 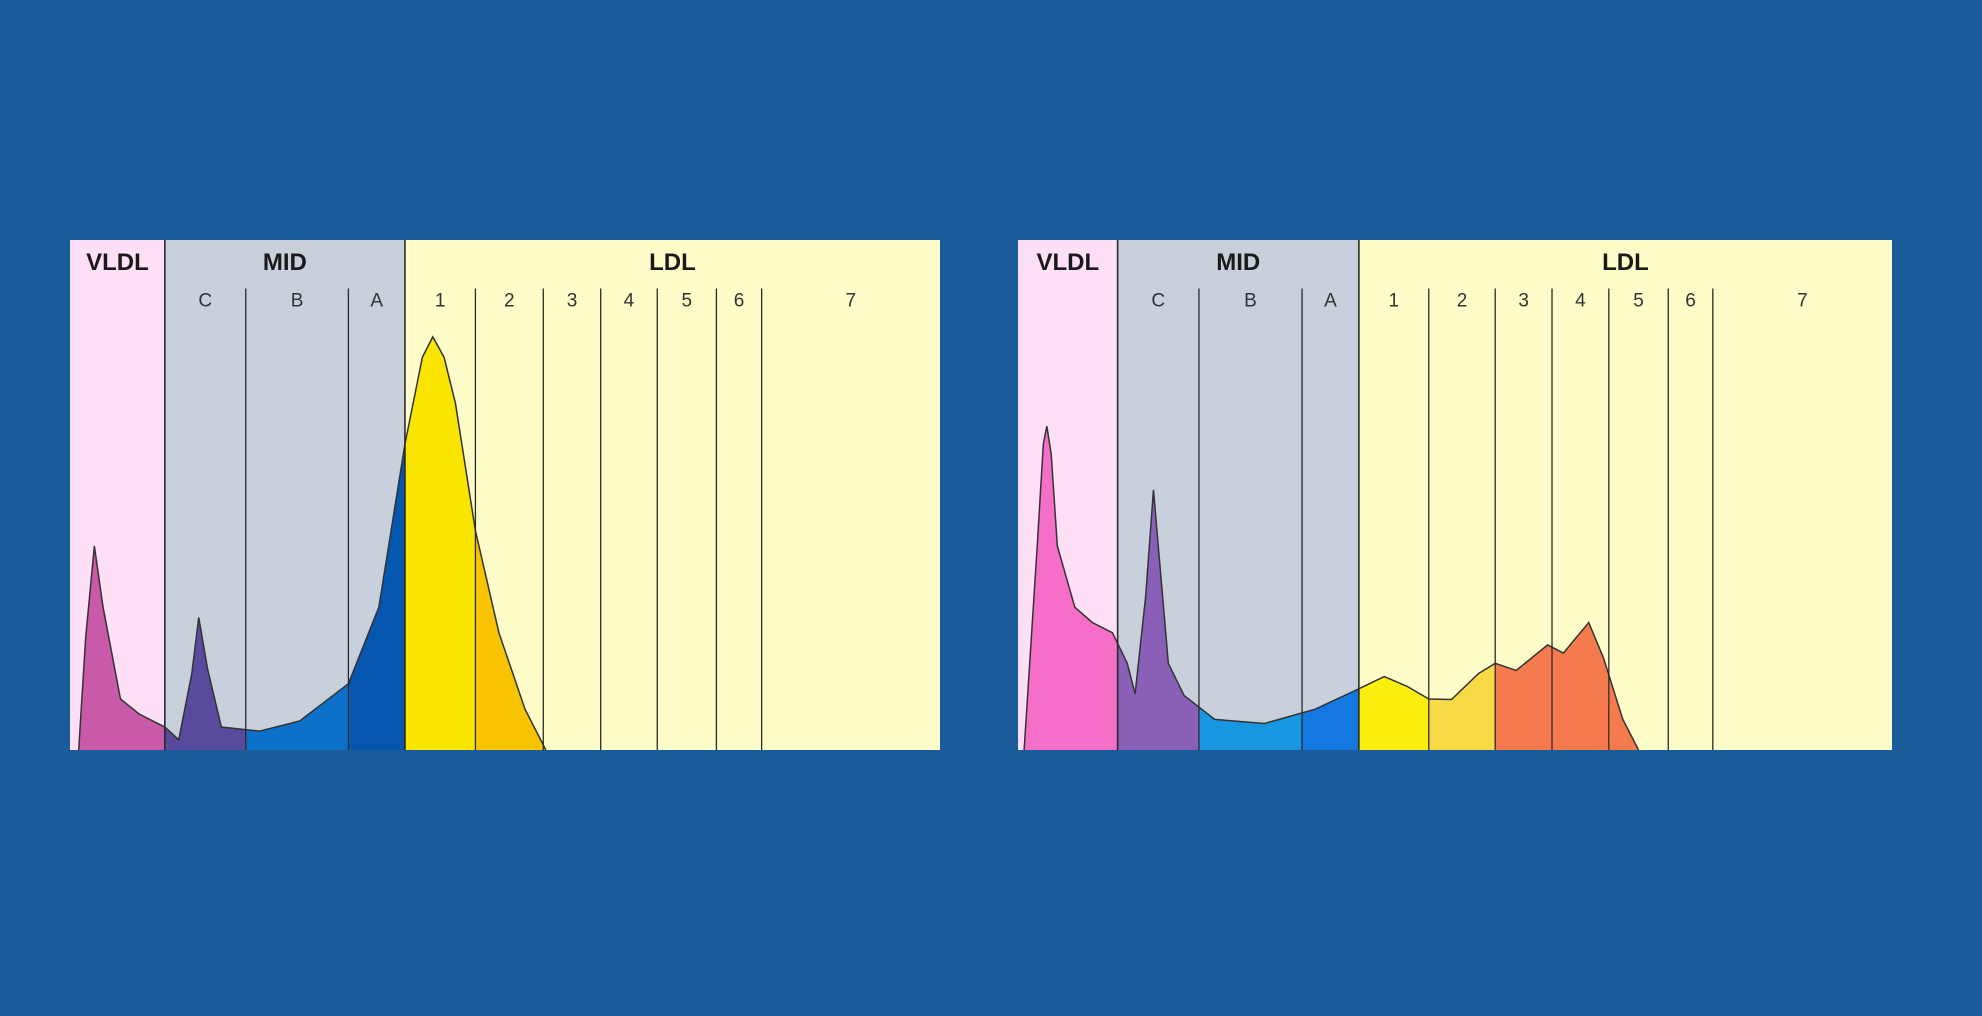 I want to click on group-background-ldl, so click(x=1625, y=495).